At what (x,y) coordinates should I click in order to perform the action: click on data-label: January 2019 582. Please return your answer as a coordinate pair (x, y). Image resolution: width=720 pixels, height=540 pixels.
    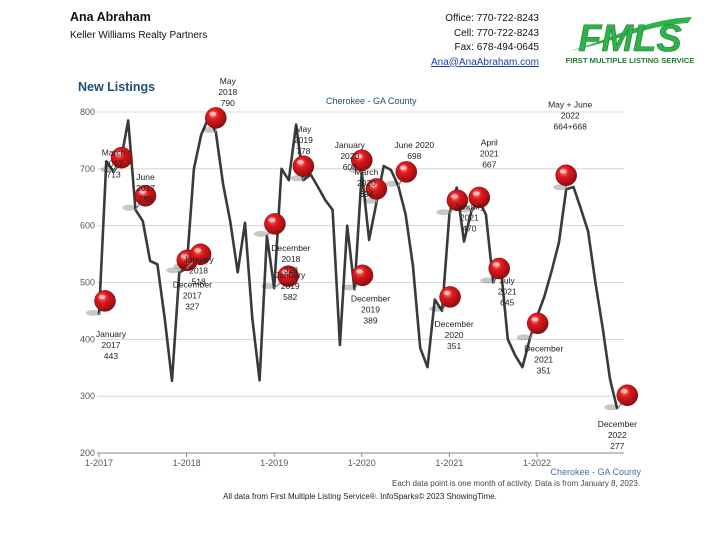
    Looking at the image, I should click on (290, 286).